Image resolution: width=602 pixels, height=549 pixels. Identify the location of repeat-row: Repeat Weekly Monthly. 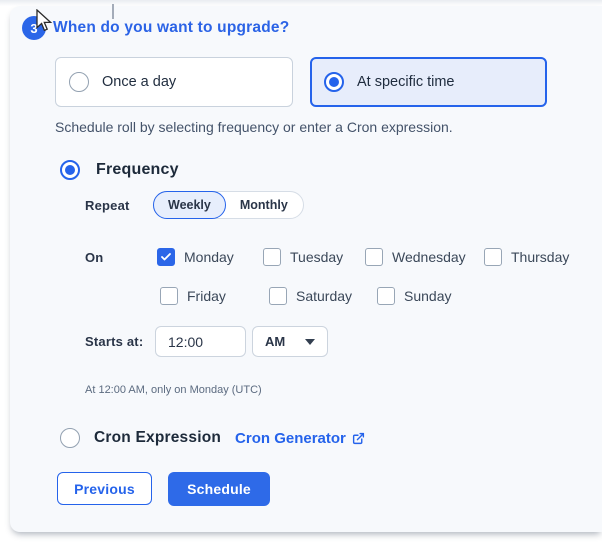
(343, 205).